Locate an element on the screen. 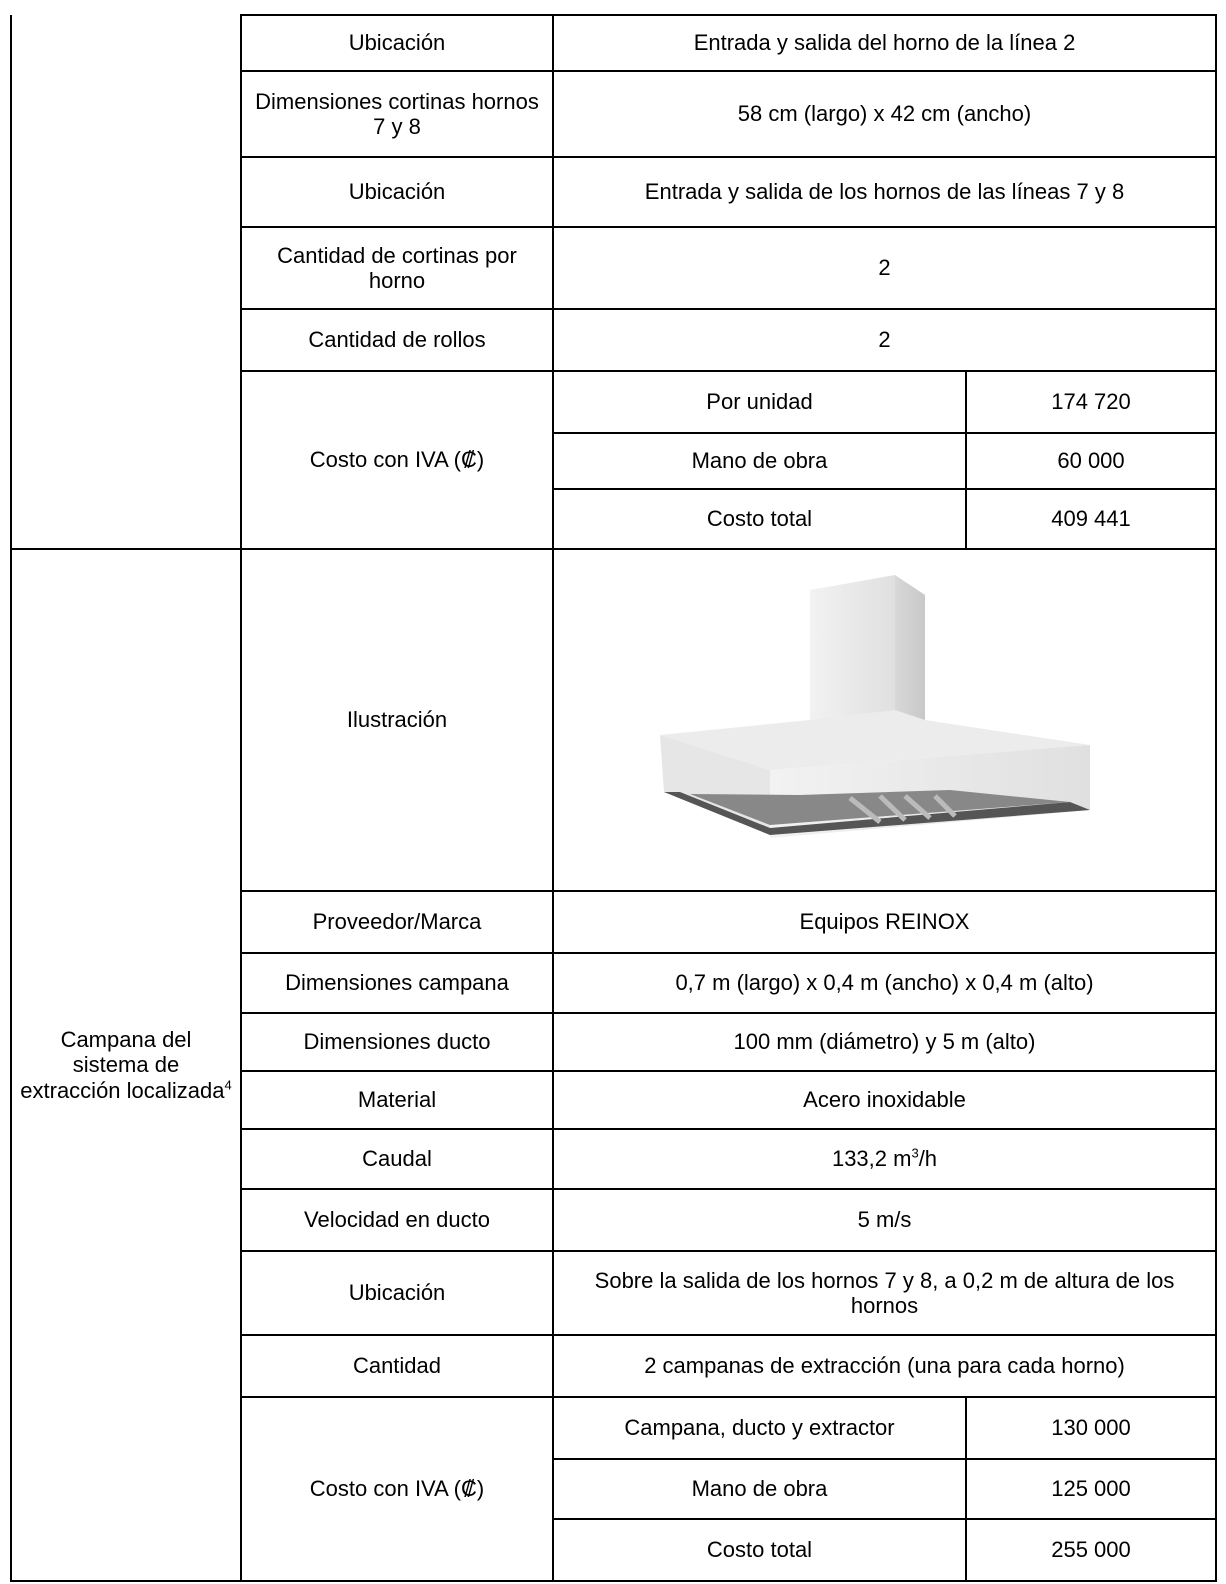 The width and height of the screenshot is (1226, 1584). cell-text: Entrada y salida del horno de la línea 2 is located at coordinates (884, 43).